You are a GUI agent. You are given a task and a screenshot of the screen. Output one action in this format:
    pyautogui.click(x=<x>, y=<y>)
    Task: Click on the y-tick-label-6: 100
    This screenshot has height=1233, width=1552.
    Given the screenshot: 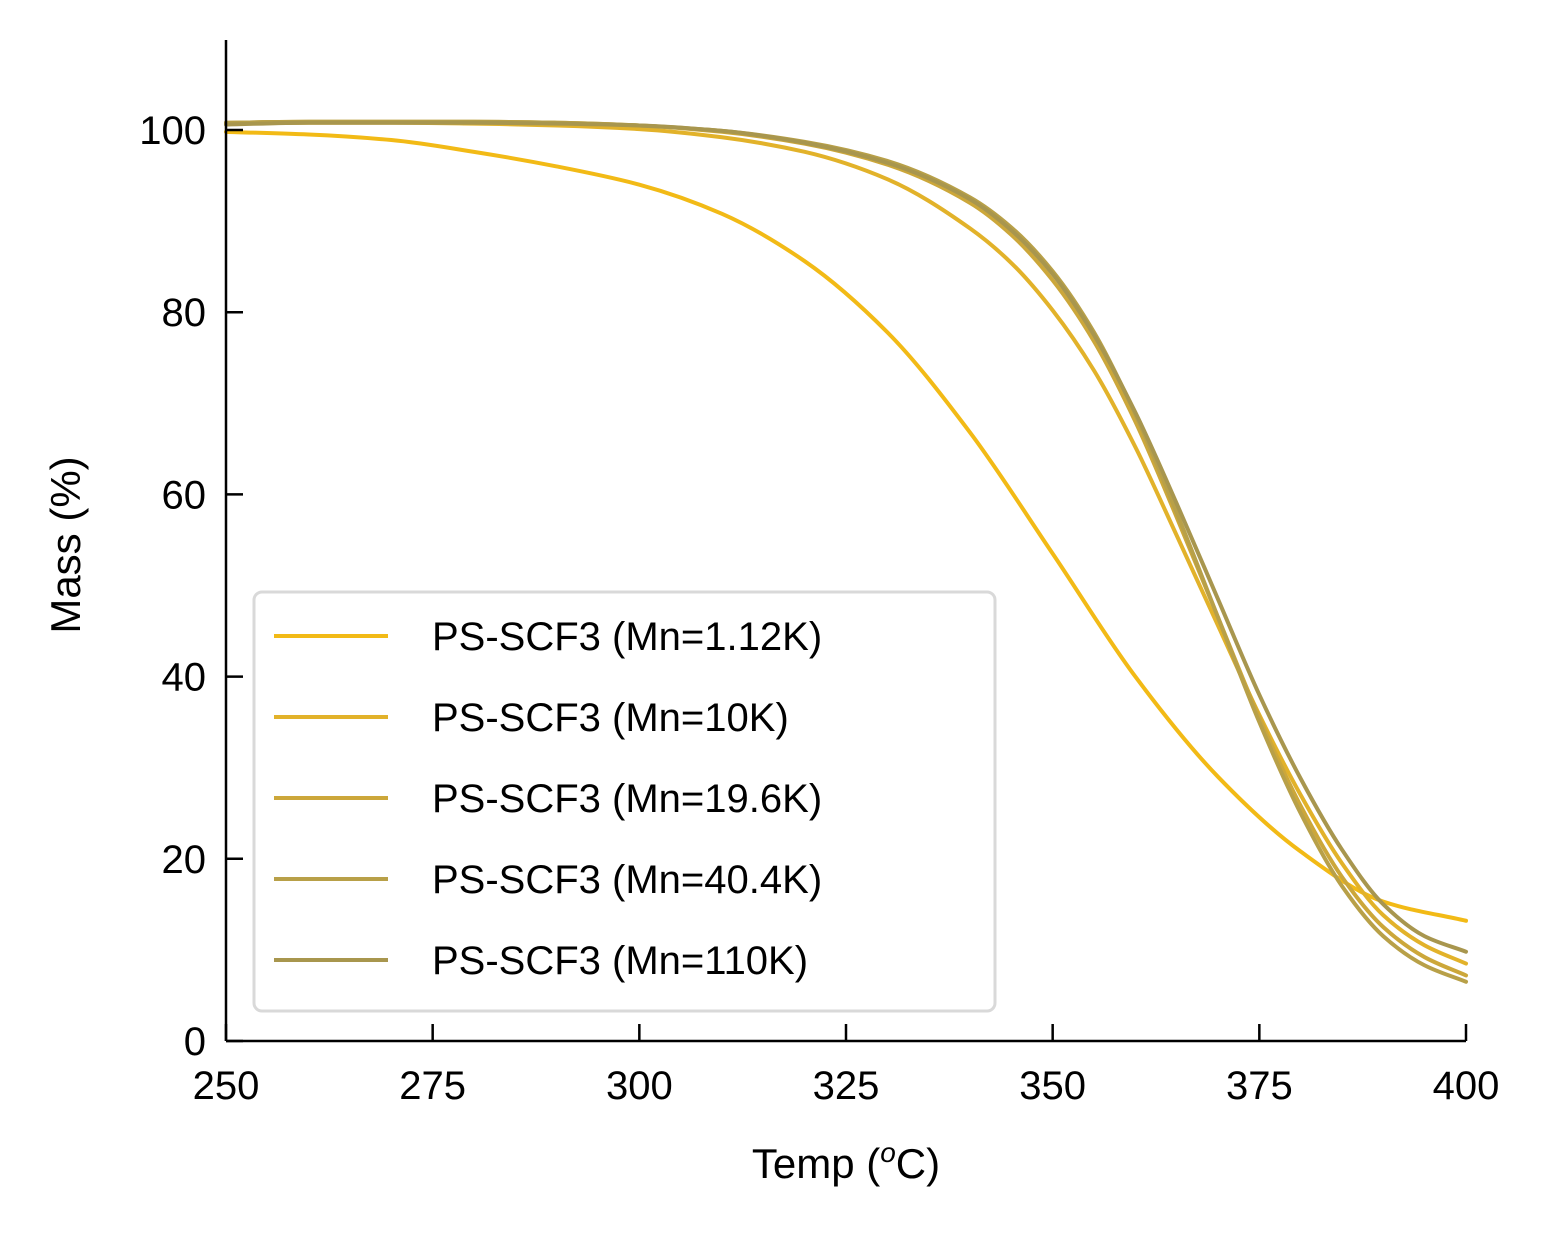 What is the action you would take?
    pyautogui.click(x=172, y=131)
    